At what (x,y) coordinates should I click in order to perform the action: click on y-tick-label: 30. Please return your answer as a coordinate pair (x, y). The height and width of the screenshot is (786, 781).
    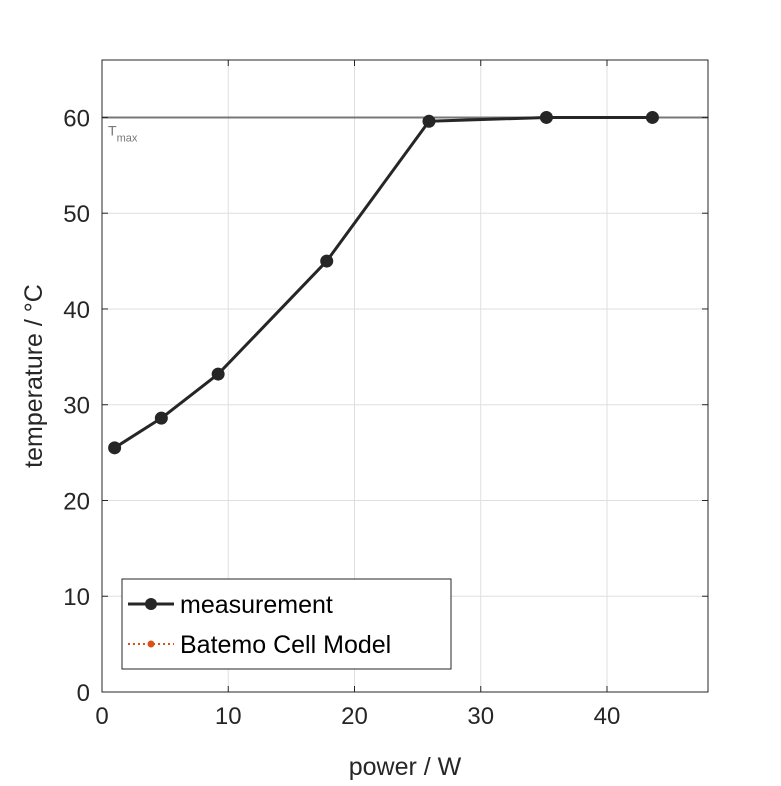
    Looking at the image, I should click on (76, 406).